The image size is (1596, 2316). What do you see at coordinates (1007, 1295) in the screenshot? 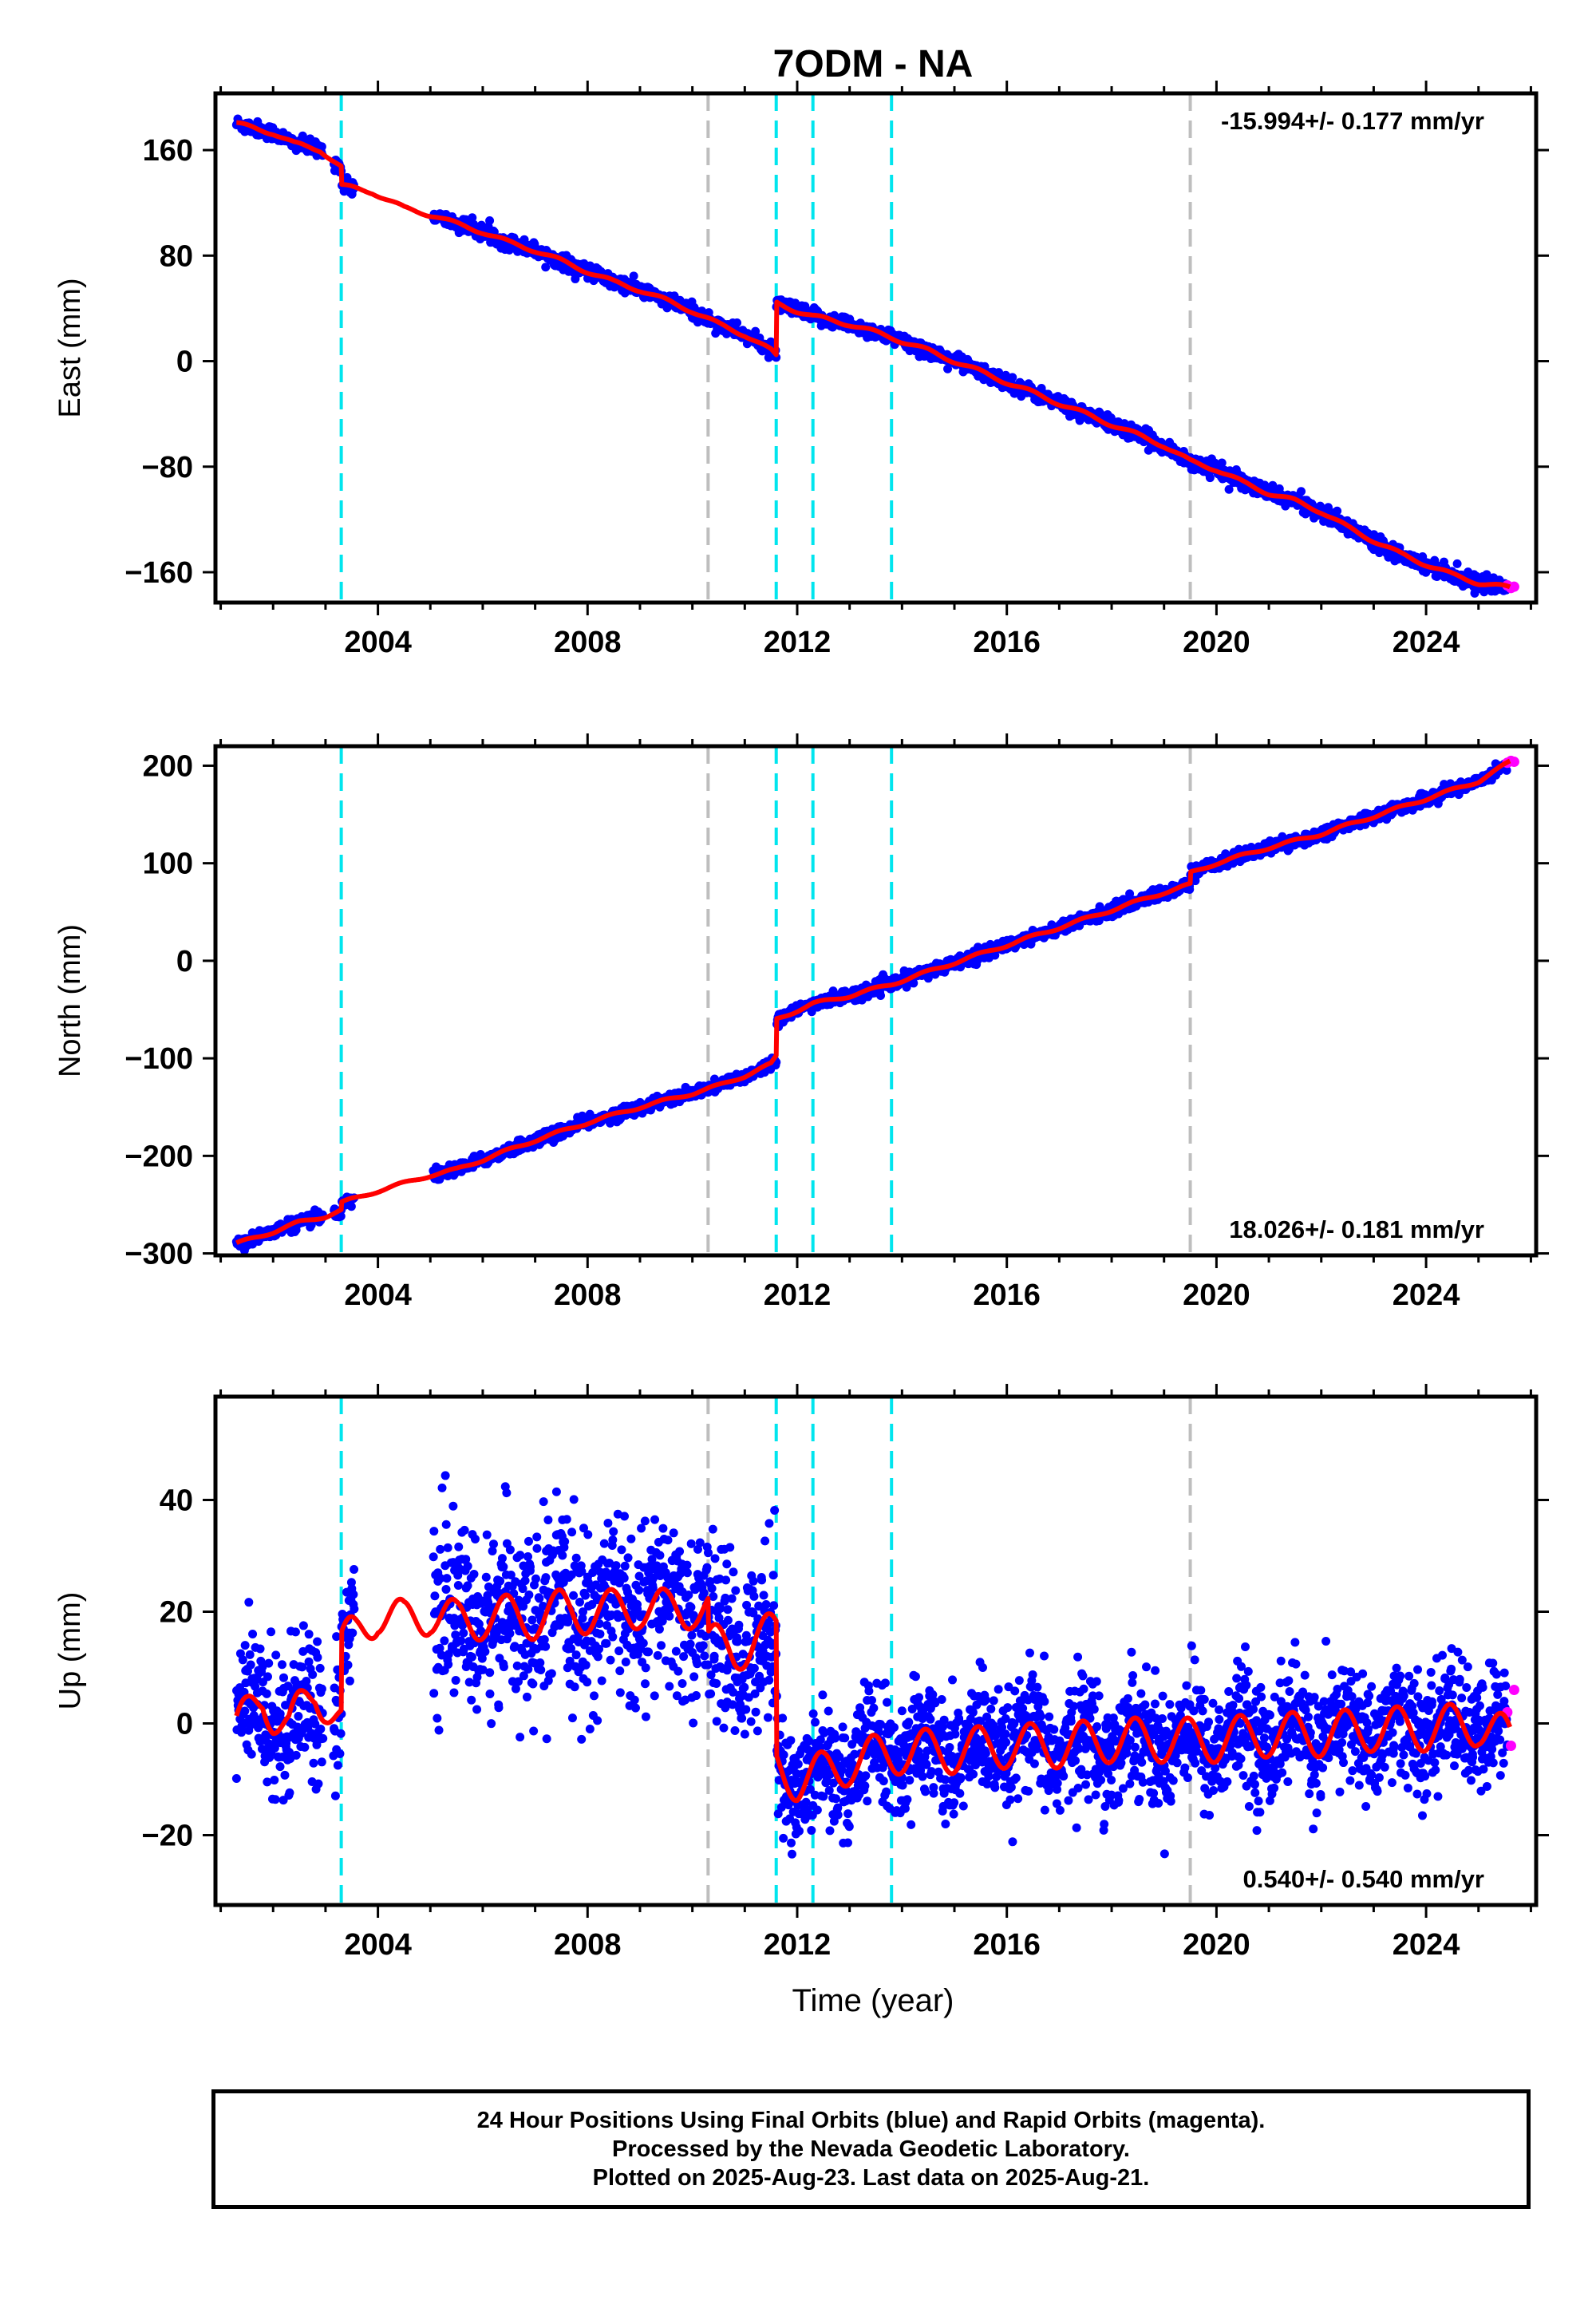
I see `north-x-tick-label: 2016` at bounding box center [1007, 1295].